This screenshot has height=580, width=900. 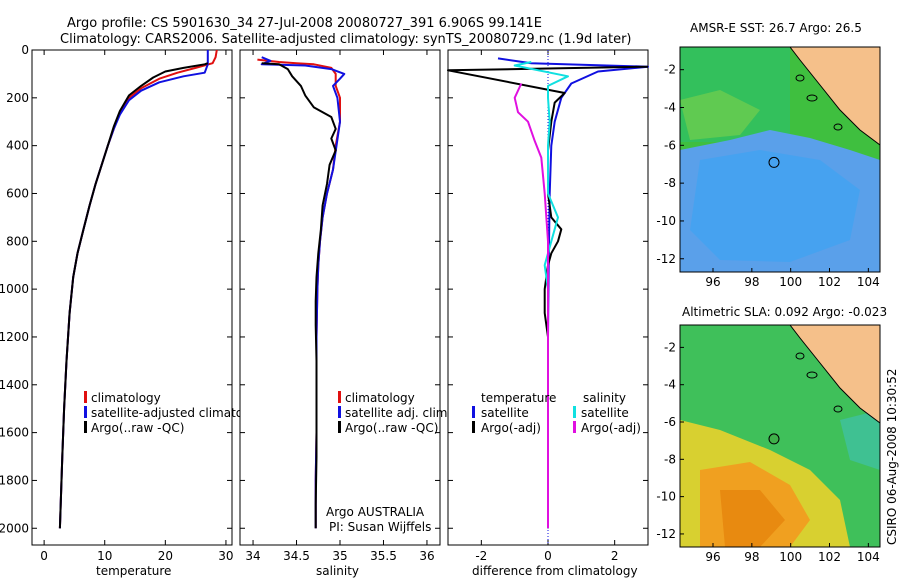 What do you see at coordinates (611, 428) in the screenshot?
I see `difference-legend-sal-argo: Argo(-adj)` at bounding box center [611, 428].